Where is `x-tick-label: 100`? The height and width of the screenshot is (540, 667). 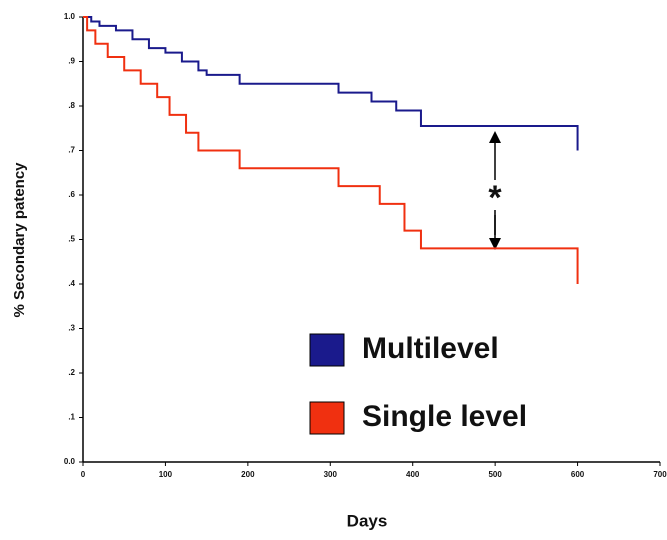
x-tick-label: 100 is located at coordinates (166, 474).